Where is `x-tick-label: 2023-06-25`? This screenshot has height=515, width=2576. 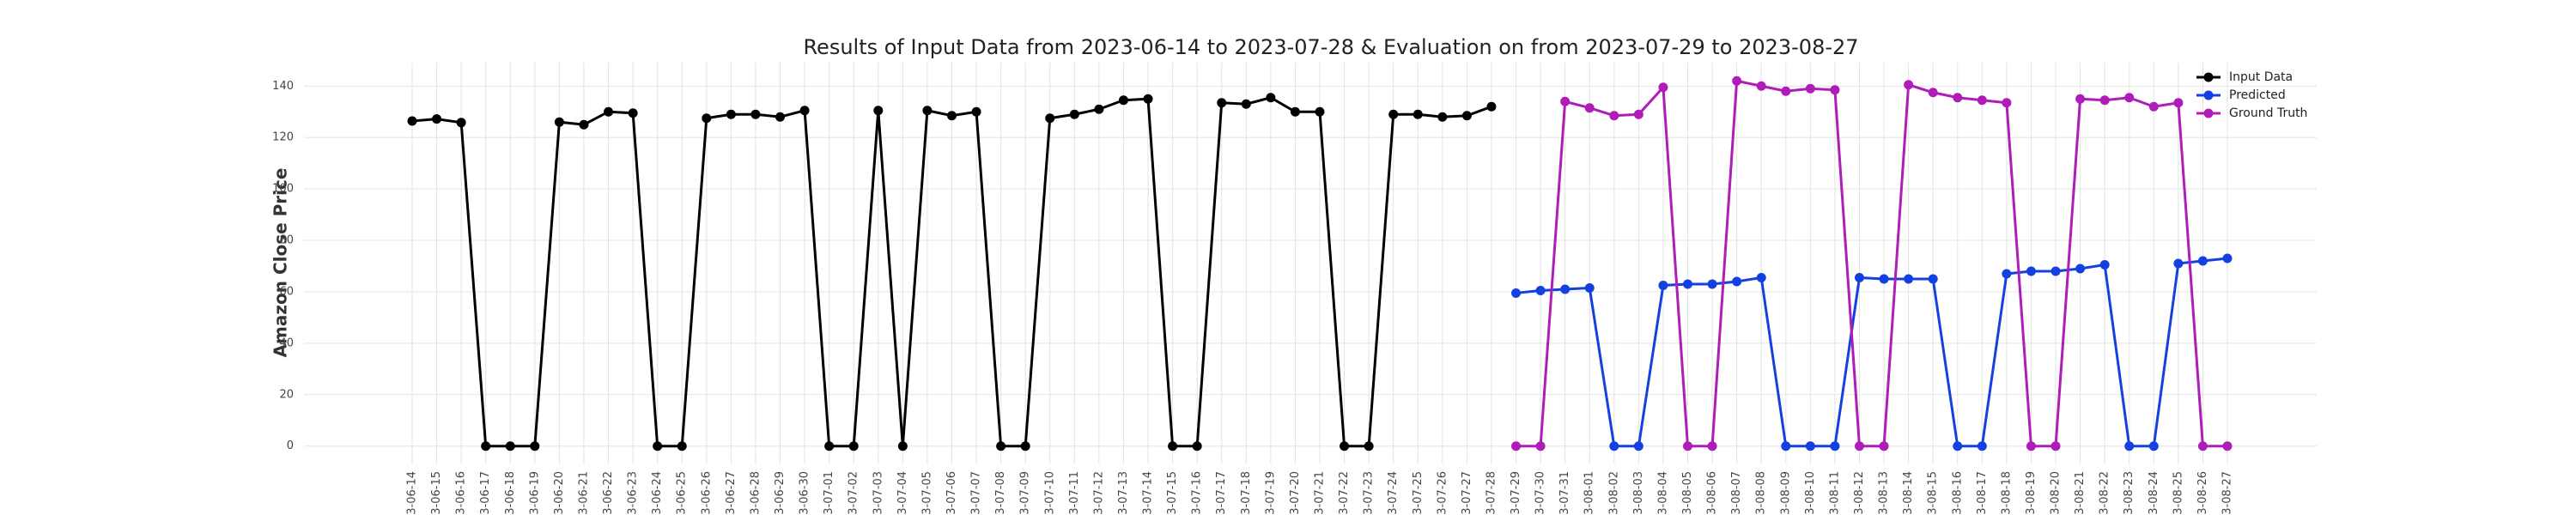
x-tick-label: 2023-06-25 is located at coordinates (682, 493).